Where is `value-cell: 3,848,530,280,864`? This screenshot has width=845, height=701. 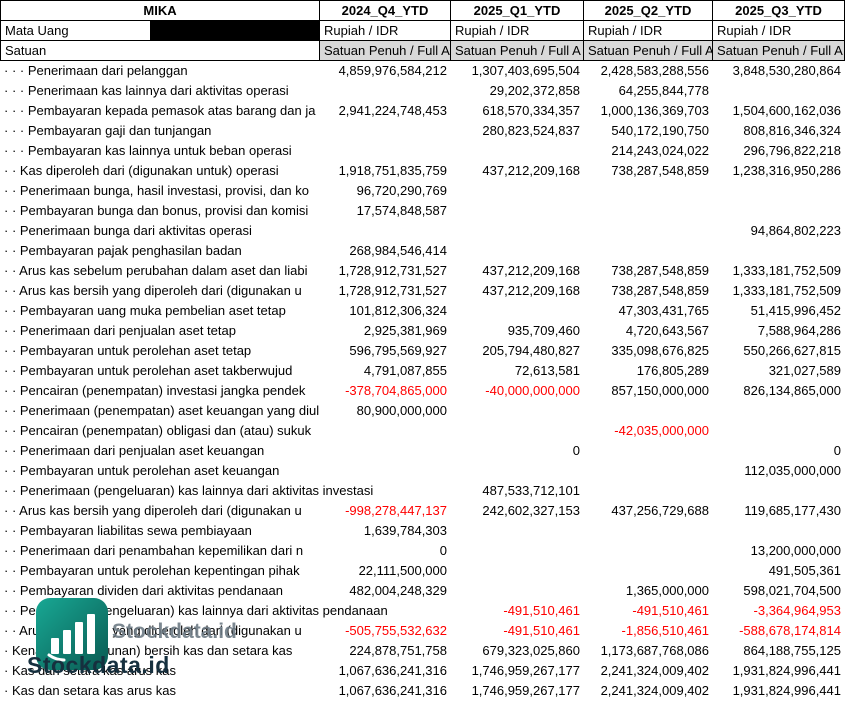
value-cell: 3,848,530,280,864 is located at coordinates (786, 70).